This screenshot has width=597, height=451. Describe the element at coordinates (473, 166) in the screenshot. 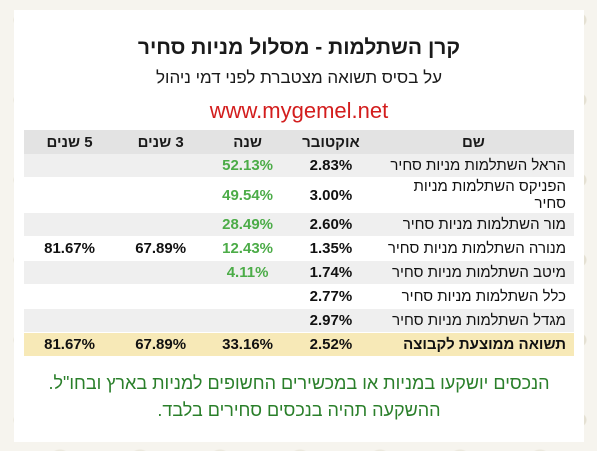

I see `fund-name: הראל השתלמות מניות סחיר` at that location.